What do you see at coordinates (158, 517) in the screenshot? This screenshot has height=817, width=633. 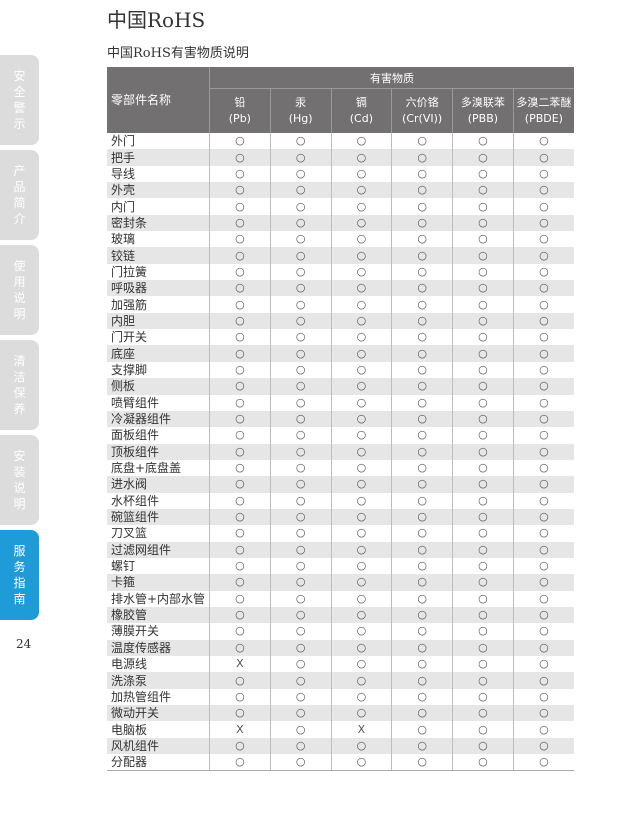 I see `part-name: 碗篮组件` at bounding box center [158, 517].